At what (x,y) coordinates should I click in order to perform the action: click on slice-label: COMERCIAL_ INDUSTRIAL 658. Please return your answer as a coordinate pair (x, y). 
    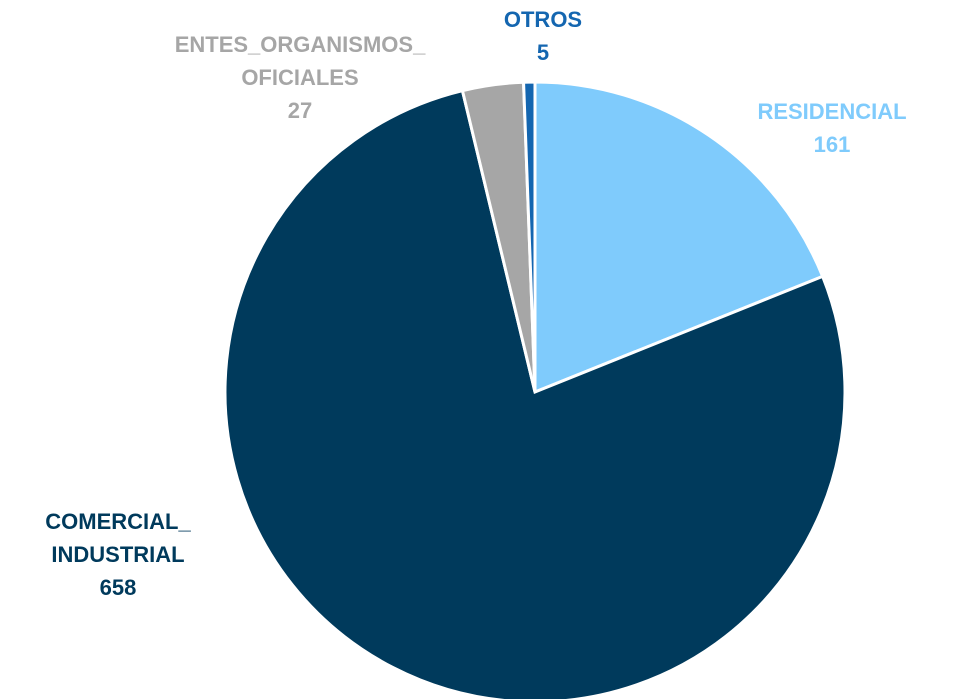
    Looking at the image, I should click on (117, 554).